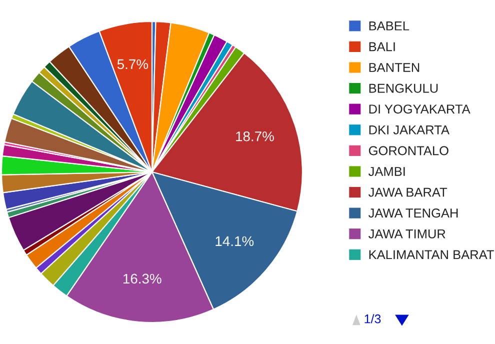  Describe the element at coordinates (409, 129) in the screenshot. I see `legend-label: DKI JAKARTA` at that location.